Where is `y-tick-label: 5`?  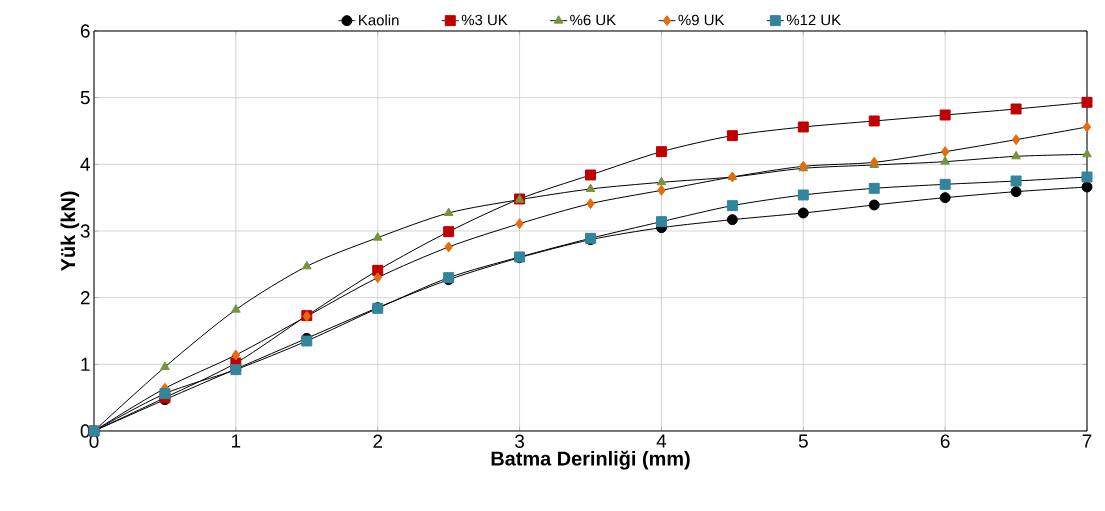 y-tick-label: 5 is located at coordinates (85, 98).